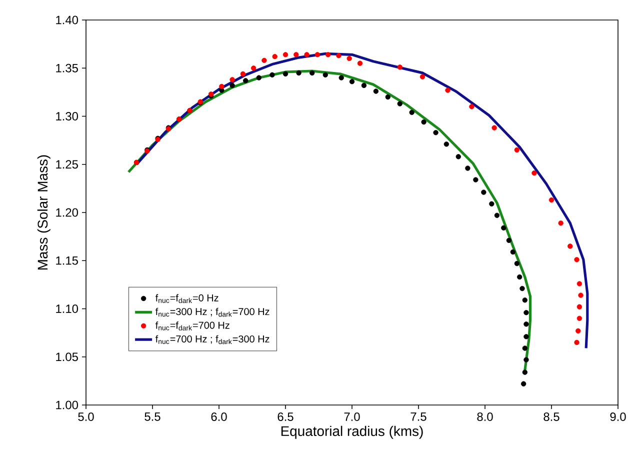 The width and height of the screenshot is (633, 467). I want to click on y-tick-label: 1.05, so click(67, 357).